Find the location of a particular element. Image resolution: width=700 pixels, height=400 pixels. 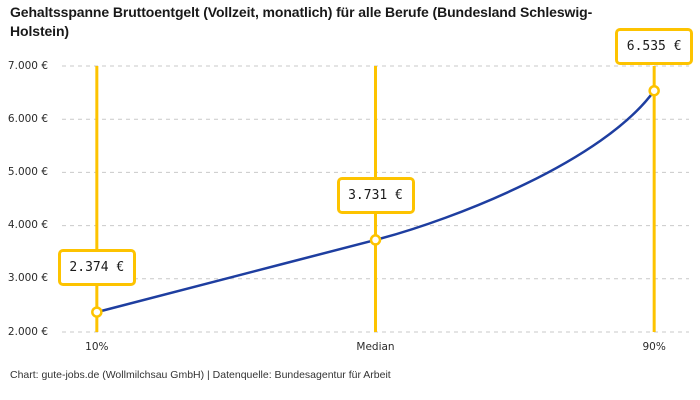

value-label-box: 6.535 € is located at coordinates (654, 46).